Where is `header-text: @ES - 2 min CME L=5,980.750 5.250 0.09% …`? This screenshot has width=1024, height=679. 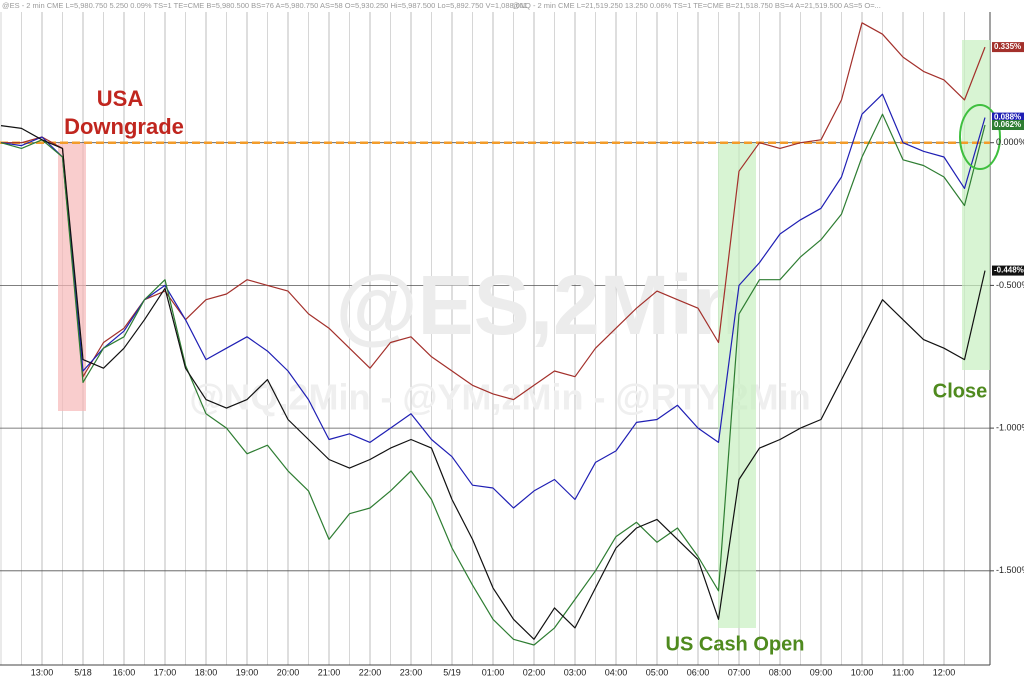 header-text: @ES - 2 min CME L=5,980.750 5.250 0.09% … is located at coordinates (265, 5).